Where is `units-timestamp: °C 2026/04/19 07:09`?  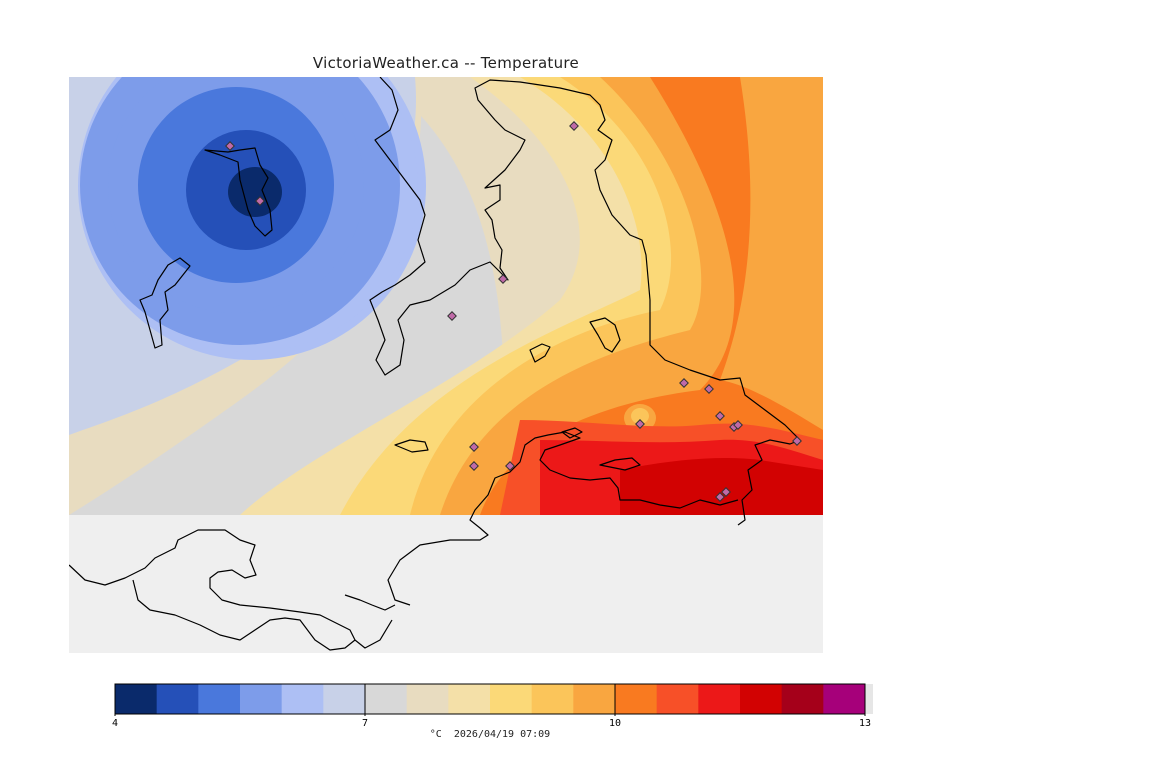
units-timestamp: °C 2026/04/19 07:09 is located at coordinates (490, 734).